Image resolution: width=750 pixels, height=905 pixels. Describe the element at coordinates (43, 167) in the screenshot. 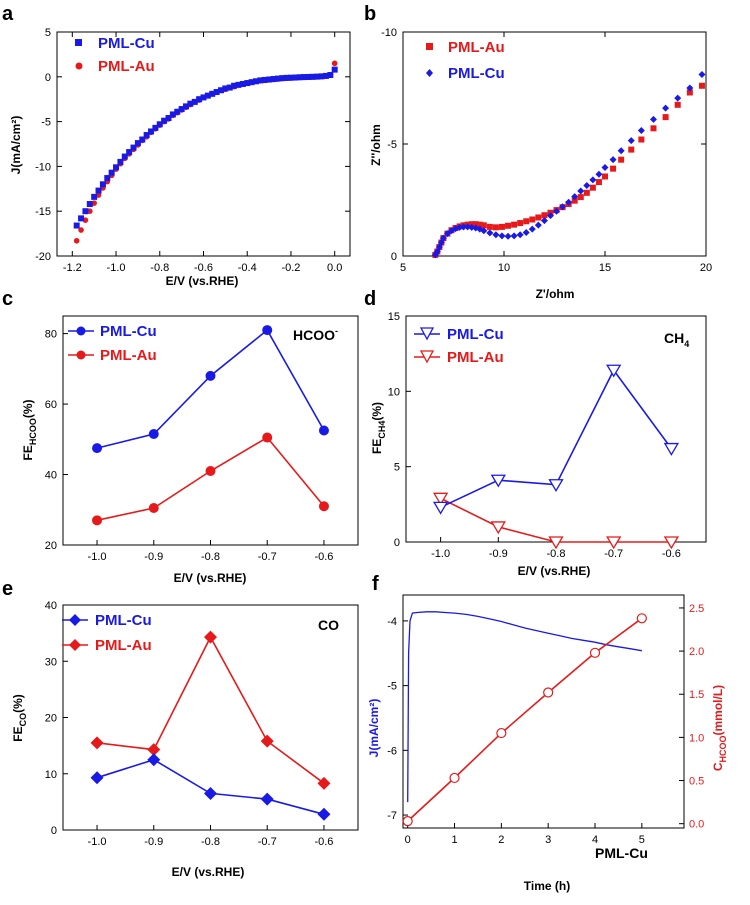

I see `panel-a-ytick-label: -10` at that location.